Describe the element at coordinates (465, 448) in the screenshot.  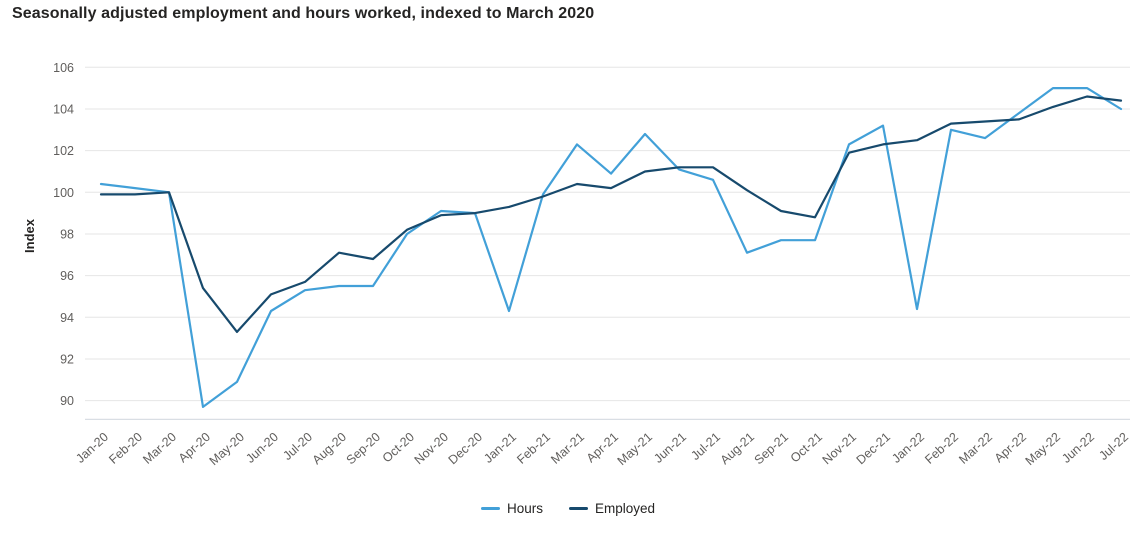
I see `svg-text: Dec-20` at that location.